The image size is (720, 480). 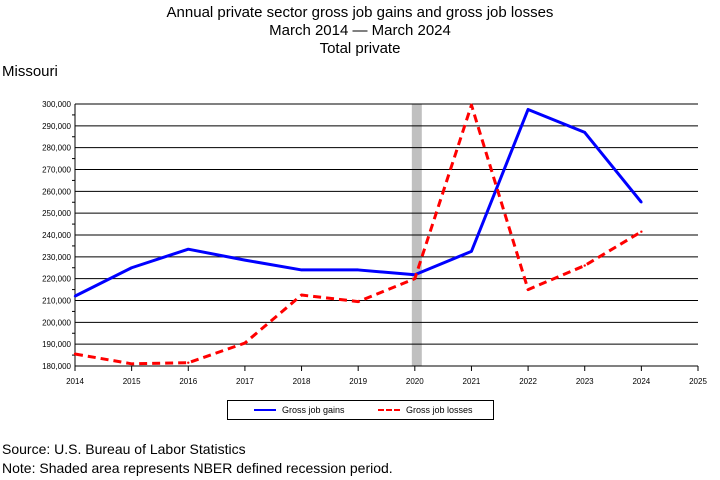 What do you see at coordinates (360, 410) in the screenshot?
I see `chart-legend: Gross job gains Gross job losses` at bounding box center [360, 410].